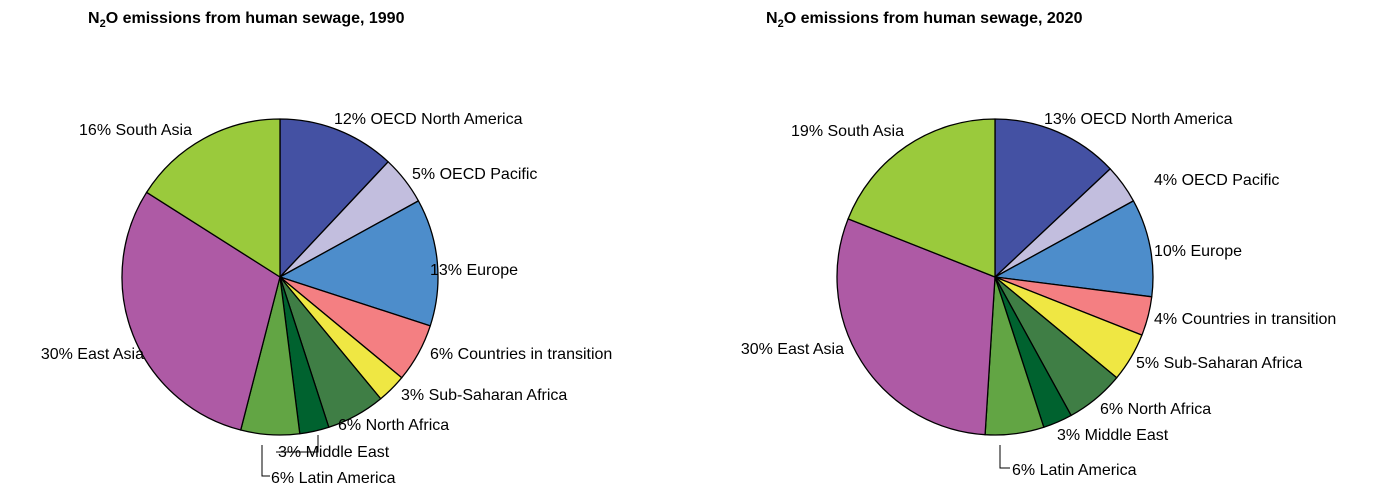 Image resolution: width=1381 pixels, height=485 pixels. What do you see at coordinates (246, 20) in the screenshot?
I see `chart-title-1990: N2O emissions from human sewage, 1990` at bounding box center [246, 20].